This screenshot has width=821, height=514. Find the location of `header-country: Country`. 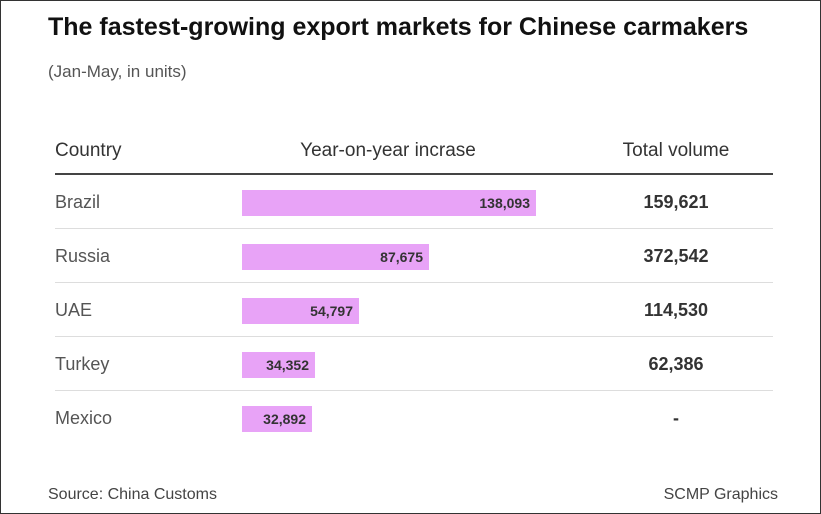

header-country: Country is located at coordinates (88, 150).